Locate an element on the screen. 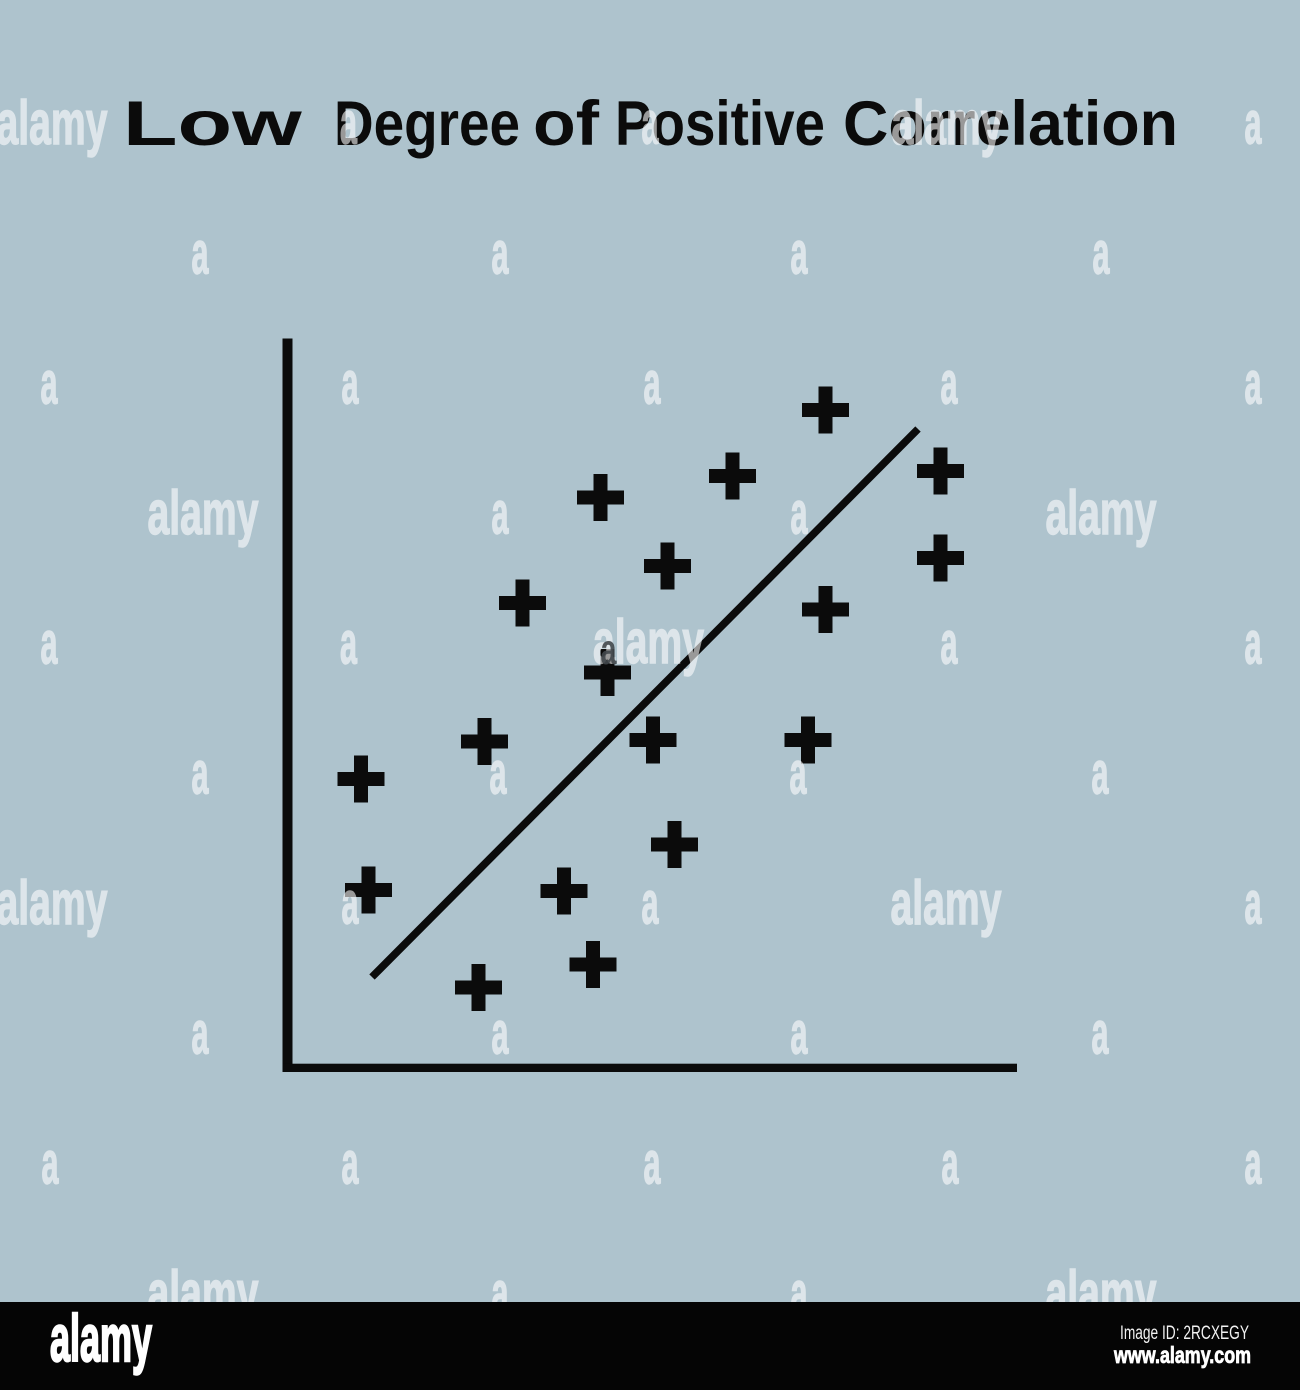 The image size is (1300, 1390). svg-text: Positive is located at coordinates (720, 124).